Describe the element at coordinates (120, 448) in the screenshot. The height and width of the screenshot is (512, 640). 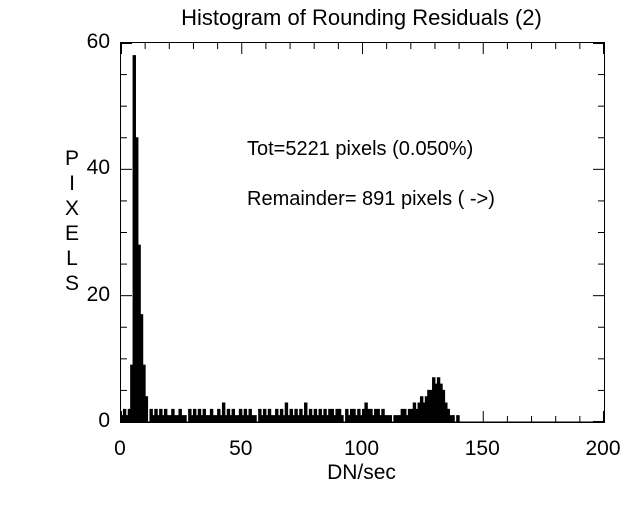
I see `x-tick-label: 0` at that location.